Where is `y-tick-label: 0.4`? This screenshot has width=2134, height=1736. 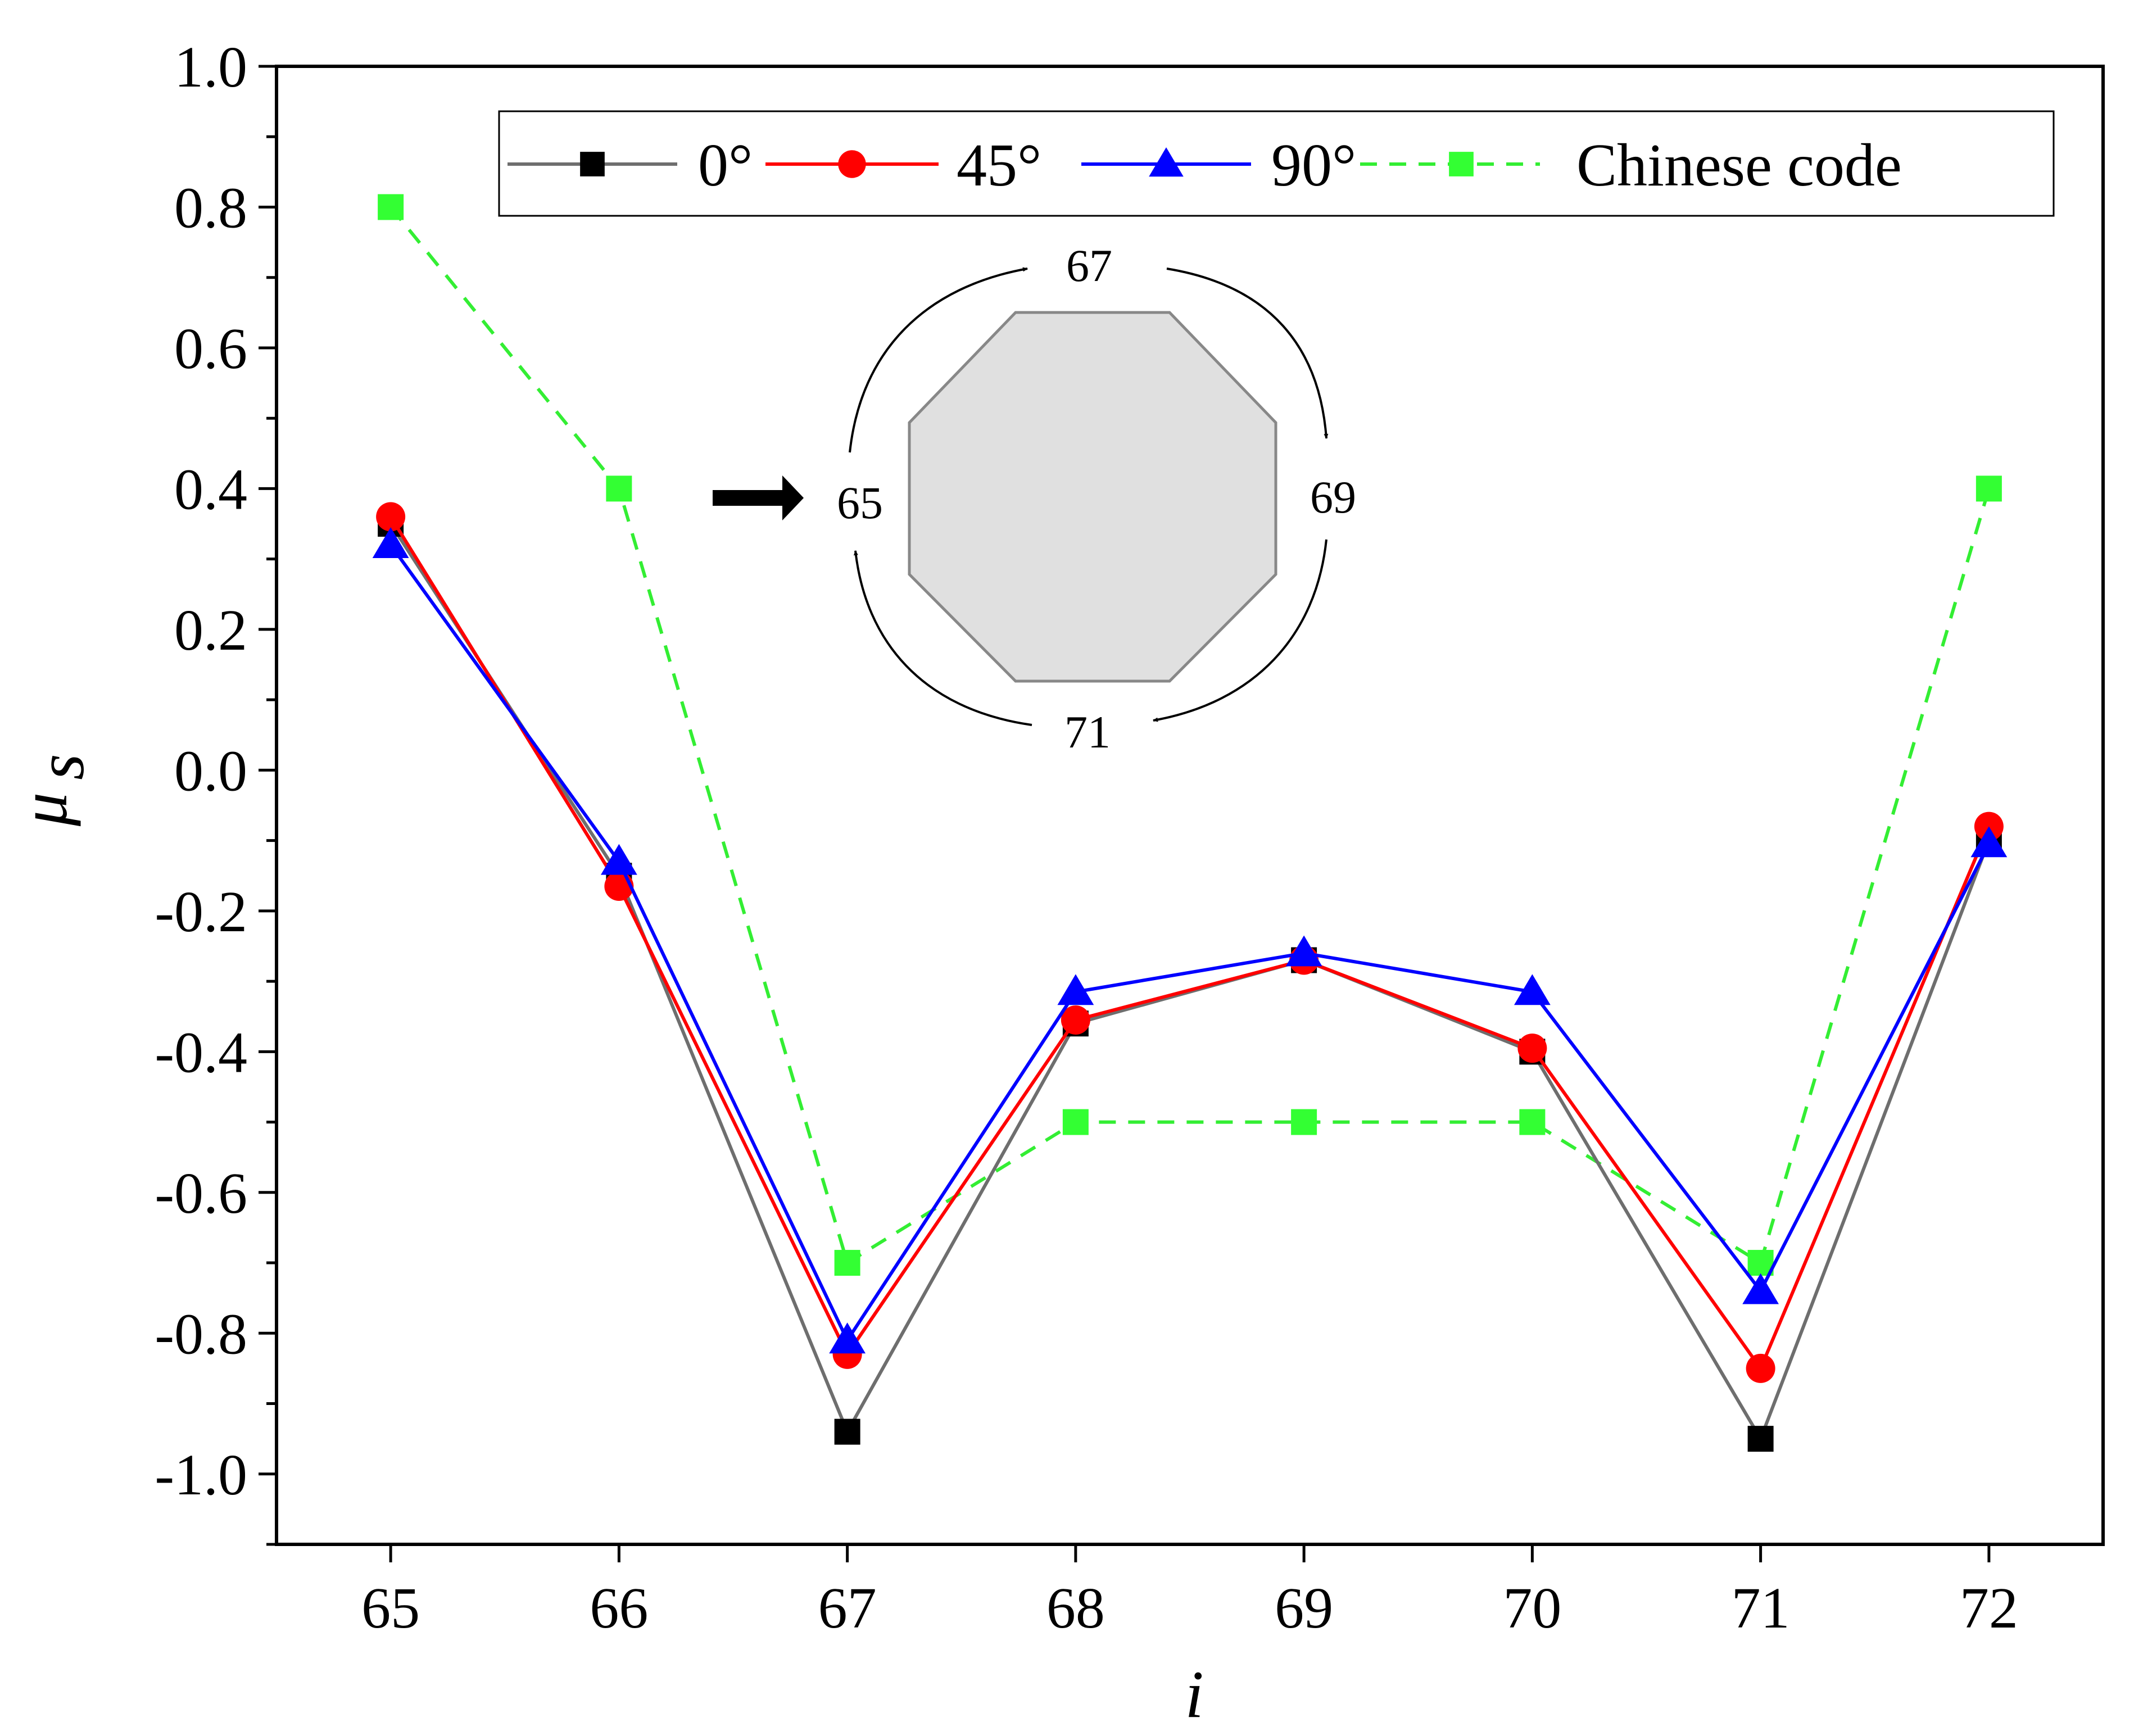 y-tick-label: 0.4 is located at coordinates (210, 489).